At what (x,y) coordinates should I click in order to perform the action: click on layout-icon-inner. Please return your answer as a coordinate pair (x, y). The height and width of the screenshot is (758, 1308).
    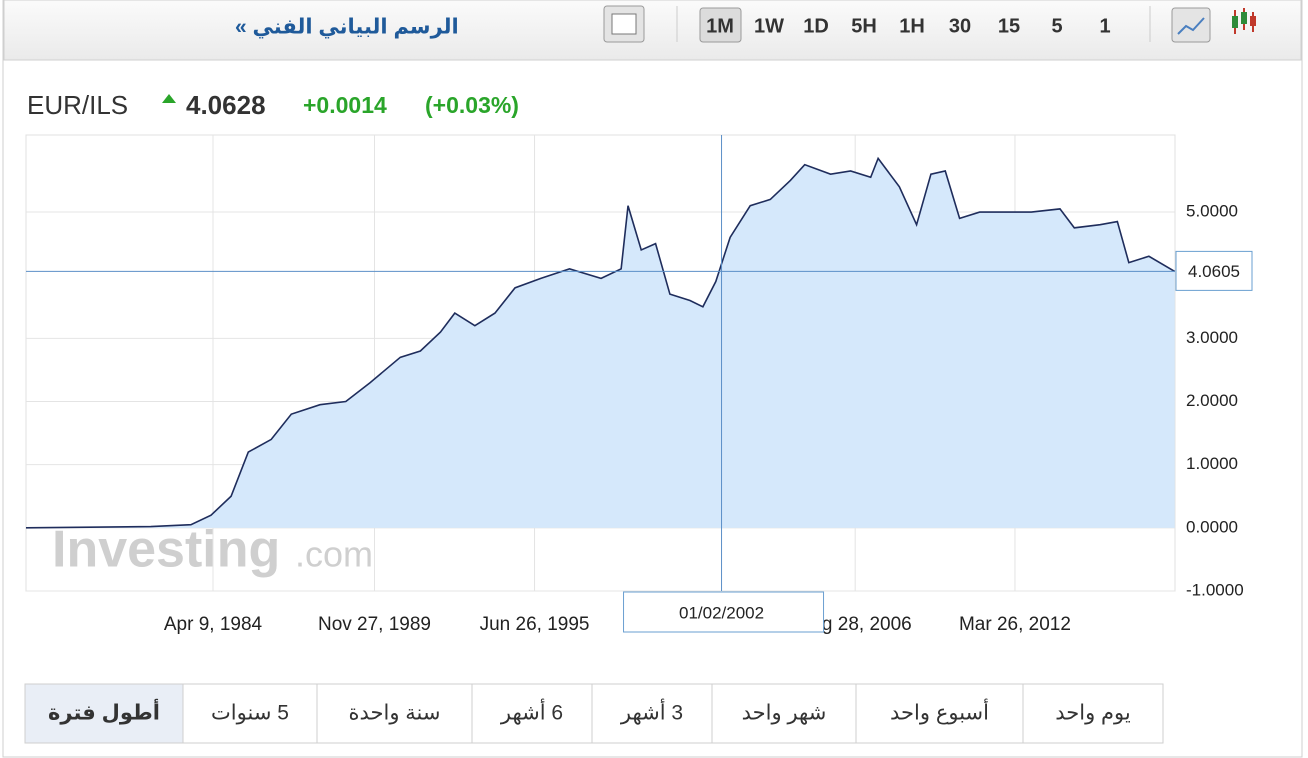
    Looking at the image, I should click on (624, 24).